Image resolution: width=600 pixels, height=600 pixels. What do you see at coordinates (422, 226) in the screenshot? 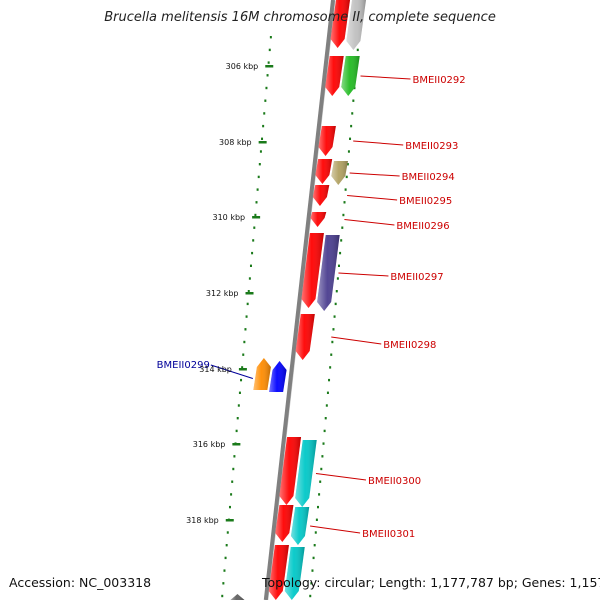
I see `gene-label: BMEII0296` at bounding box center [422, 226].